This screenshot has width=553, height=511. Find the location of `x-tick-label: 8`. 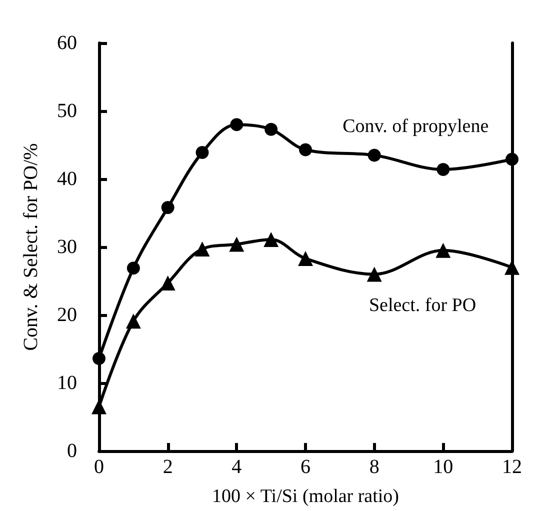

x-tick-label: 8 is located at coordinates (374, 467).